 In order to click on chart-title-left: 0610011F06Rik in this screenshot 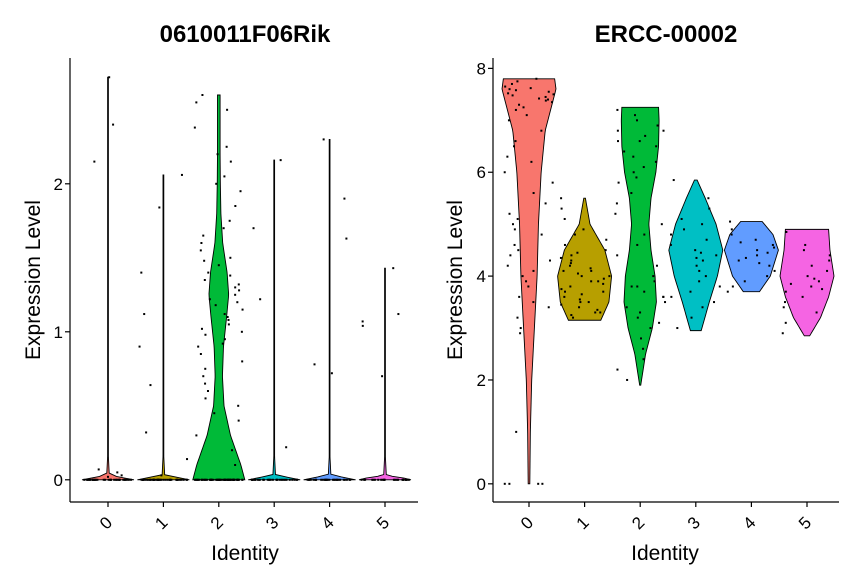, I will do `click(245, 34)`.